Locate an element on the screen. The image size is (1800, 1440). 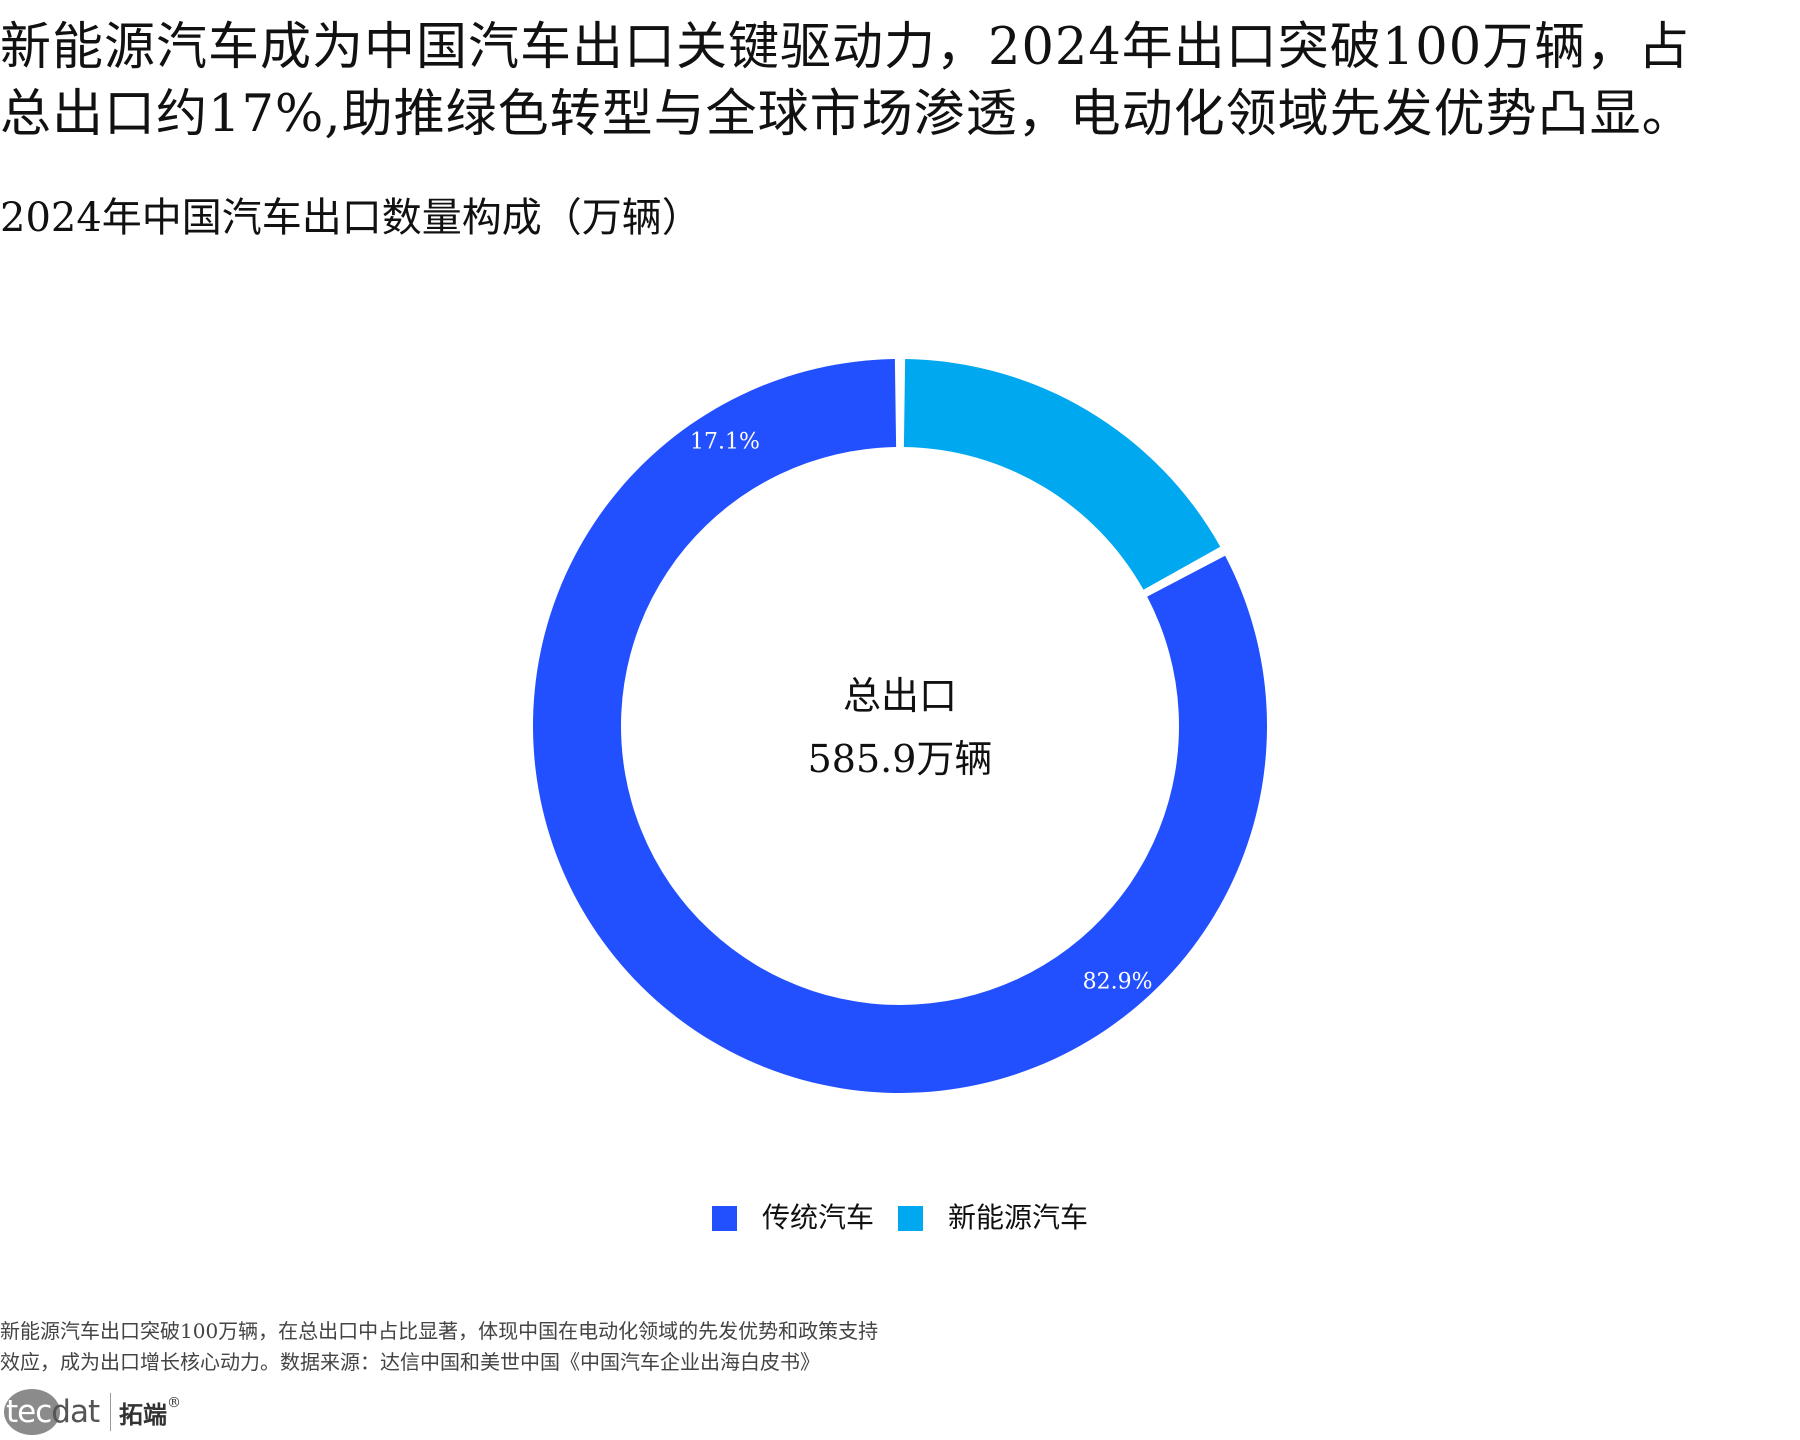
headline-line-2: 总出口约17%,助推绿色转型与全球市场渗透，电动化领域先发优势凸显。 is located at coordinates (847, 114).